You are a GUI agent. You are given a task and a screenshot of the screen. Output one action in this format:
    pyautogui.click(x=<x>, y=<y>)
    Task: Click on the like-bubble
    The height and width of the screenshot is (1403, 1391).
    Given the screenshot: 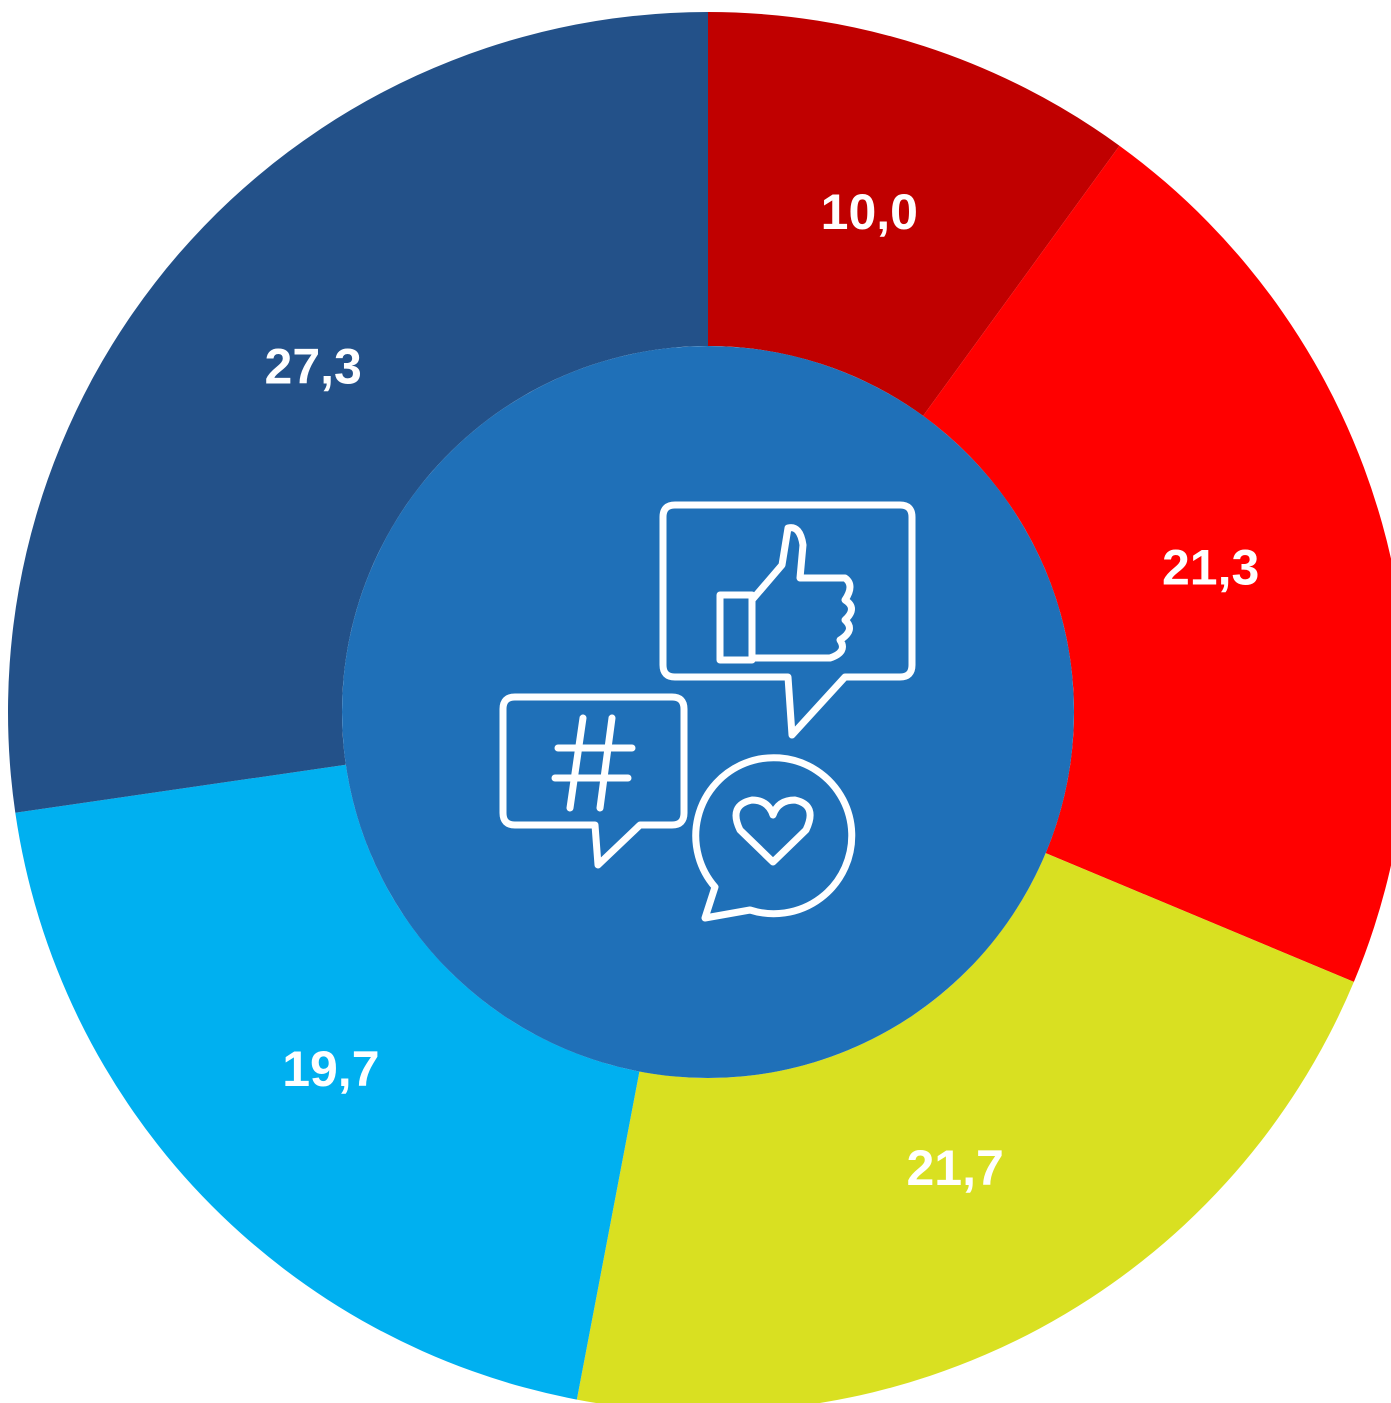 What is the action you would take?
    pyautogui.click(x=787, y=620)
    